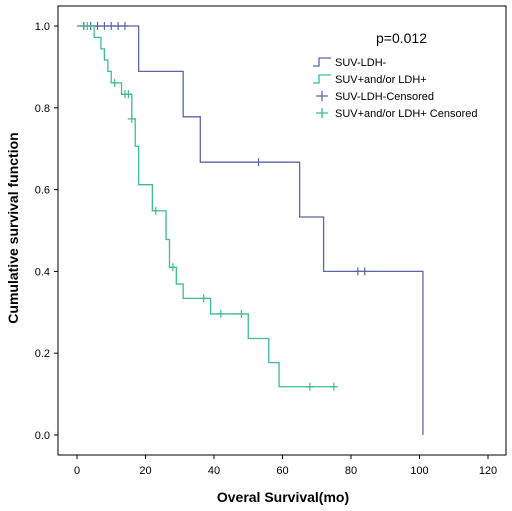 This screenshot has width=512, height=511. What do you see at coordinates (406, 114) in the screenshot?
I see `legend-label: SUV+and/or LDH+ Censored` at bounding box center [406, 114].